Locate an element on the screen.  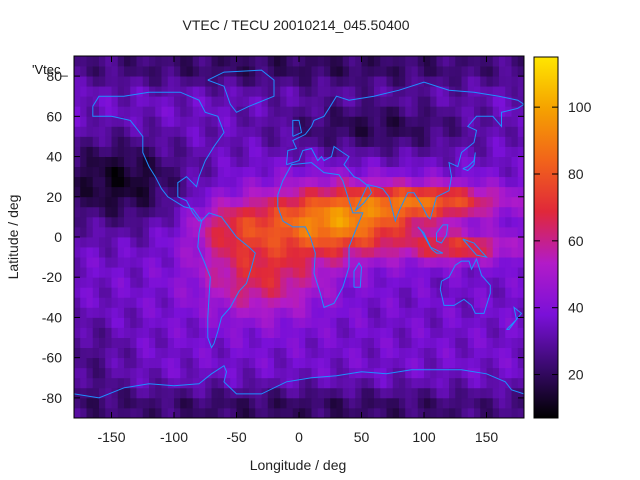
x-tick-label: 100 is located at coordinates (424, 437).